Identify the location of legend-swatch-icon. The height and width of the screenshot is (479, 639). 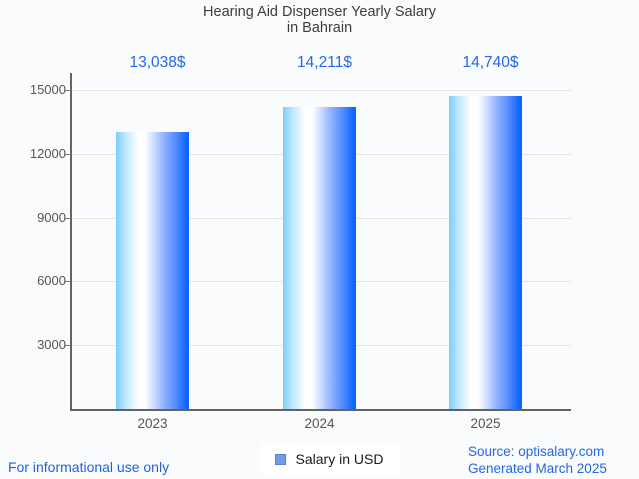
(280, 459).